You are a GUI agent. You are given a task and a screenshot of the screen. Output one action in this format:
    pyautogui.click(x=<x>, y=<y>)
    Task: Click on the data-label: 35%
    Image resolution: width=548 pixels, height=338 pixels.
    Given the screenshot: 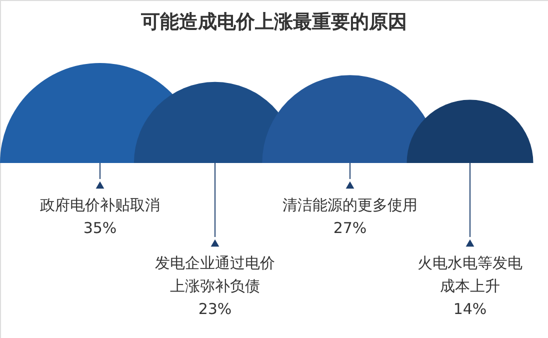 What is the action you would take?
    pyautogui.click(x=100, y=228)
    